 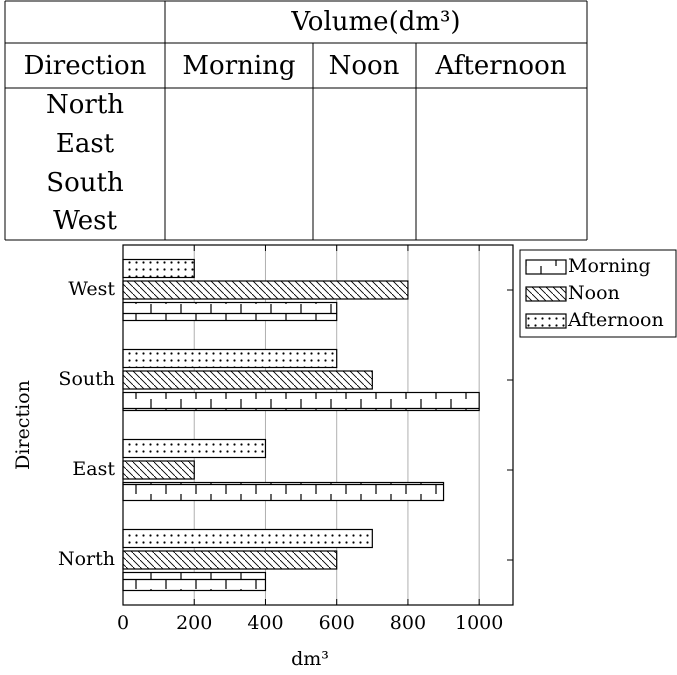 I want to click on x-axis-label: dm³, so click(x=310, y=659).